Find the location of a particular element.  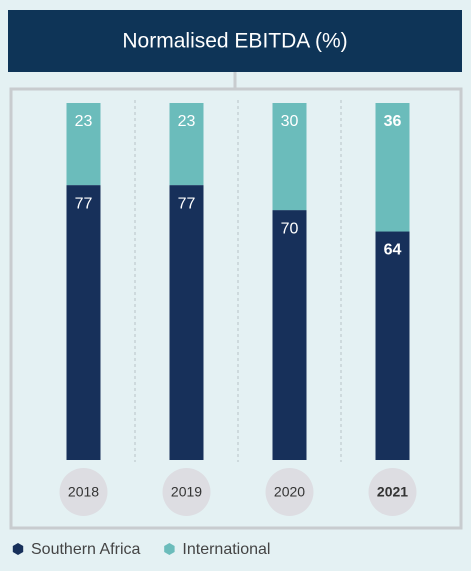

x-tick-label: 2020 is located at coordinates (289, 492).